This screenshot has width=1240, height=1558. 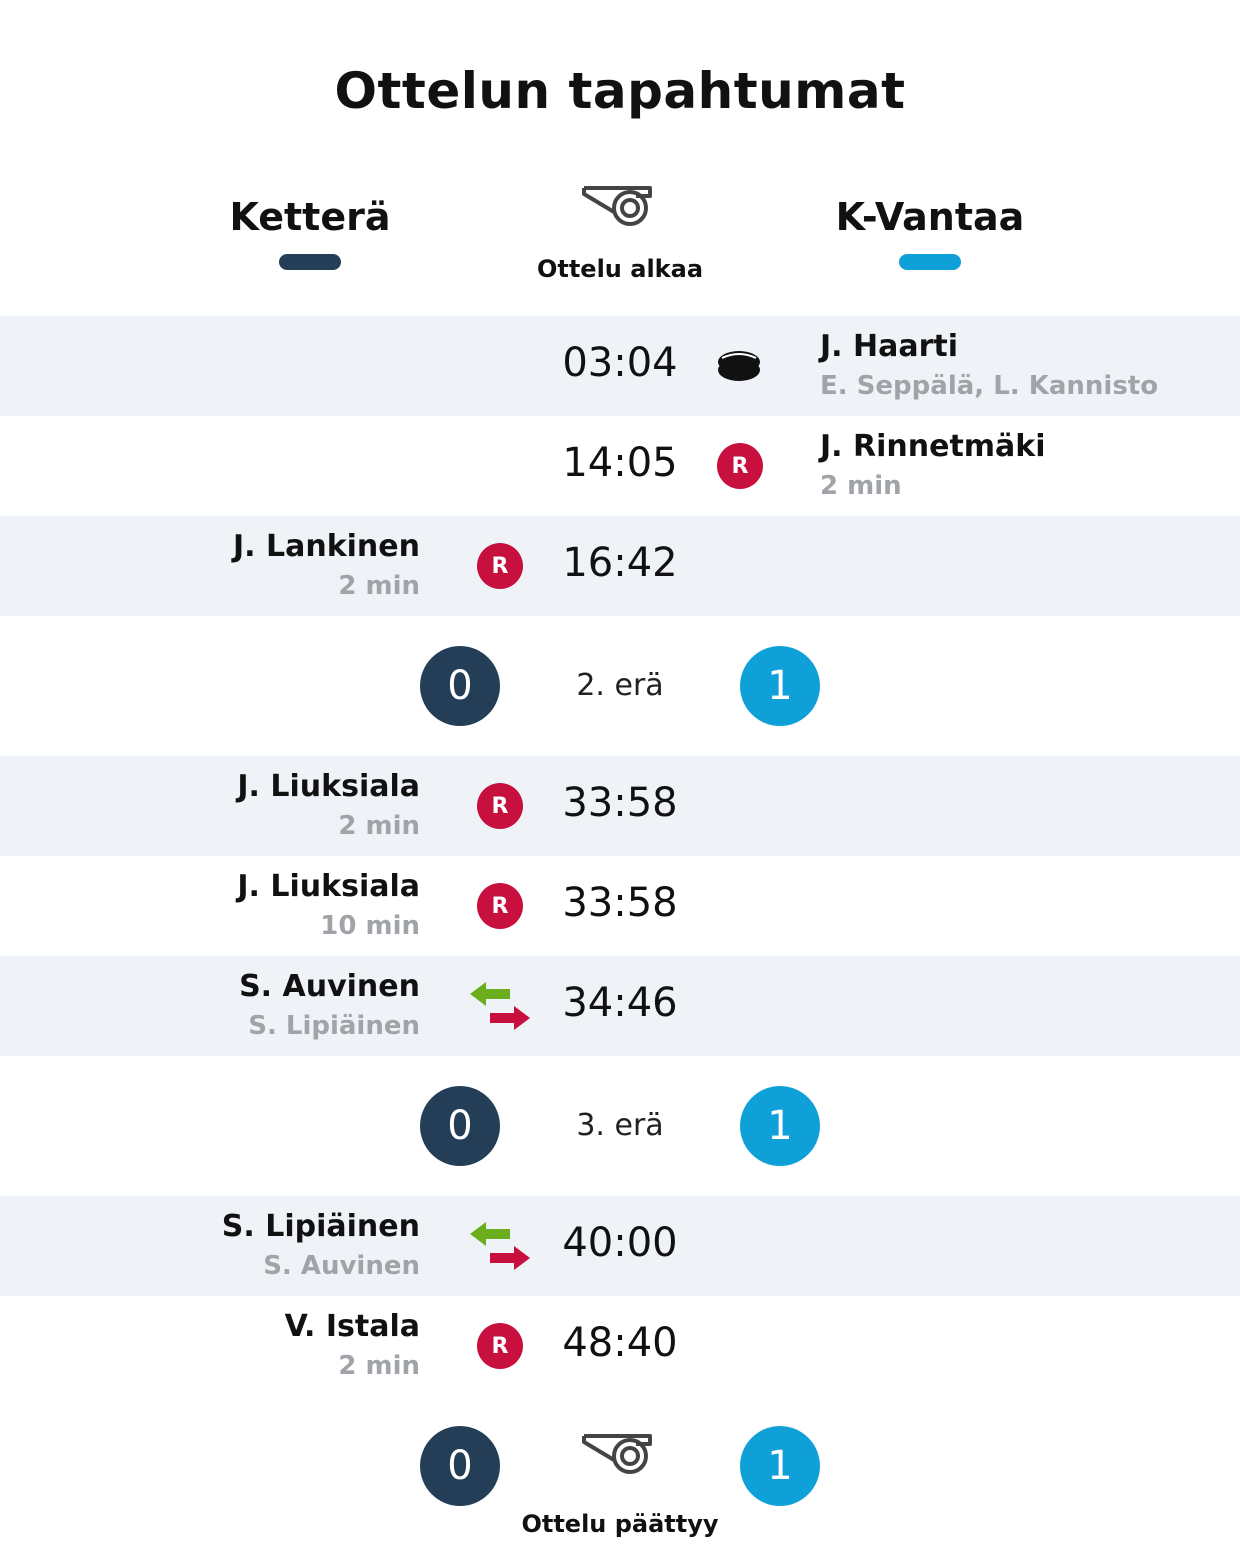 What do you see at coordinates (310, 262) in the screenshot?
I see `home-team-color-bar` at bounding box center [310, 262].